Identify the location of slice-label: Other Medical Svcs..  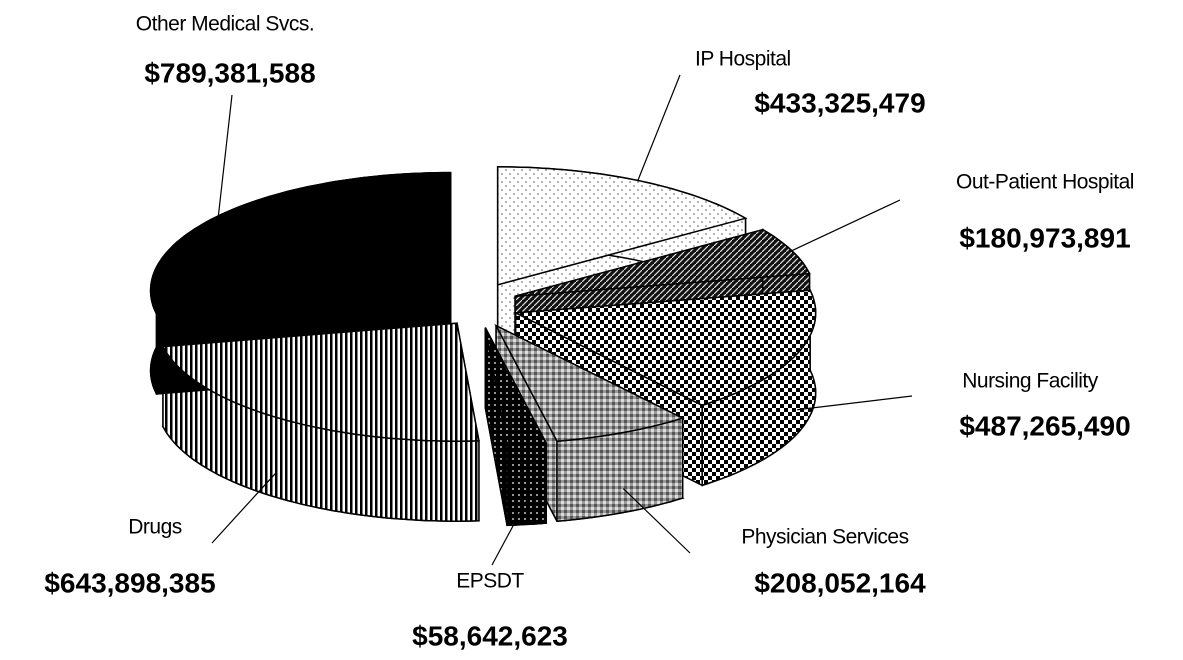
(225, 24).